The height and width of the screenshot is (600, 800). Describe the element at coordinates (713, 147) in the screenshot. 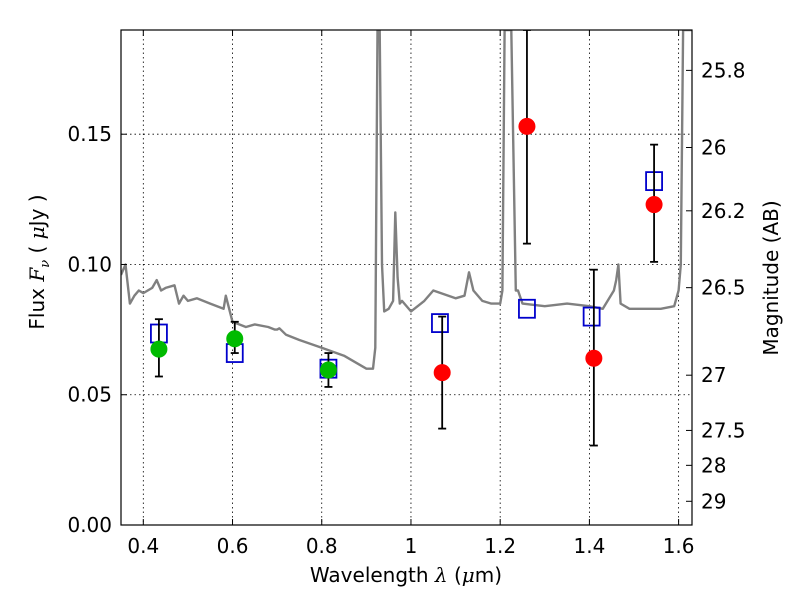

I see `y2-tick-label: 26` at that location.